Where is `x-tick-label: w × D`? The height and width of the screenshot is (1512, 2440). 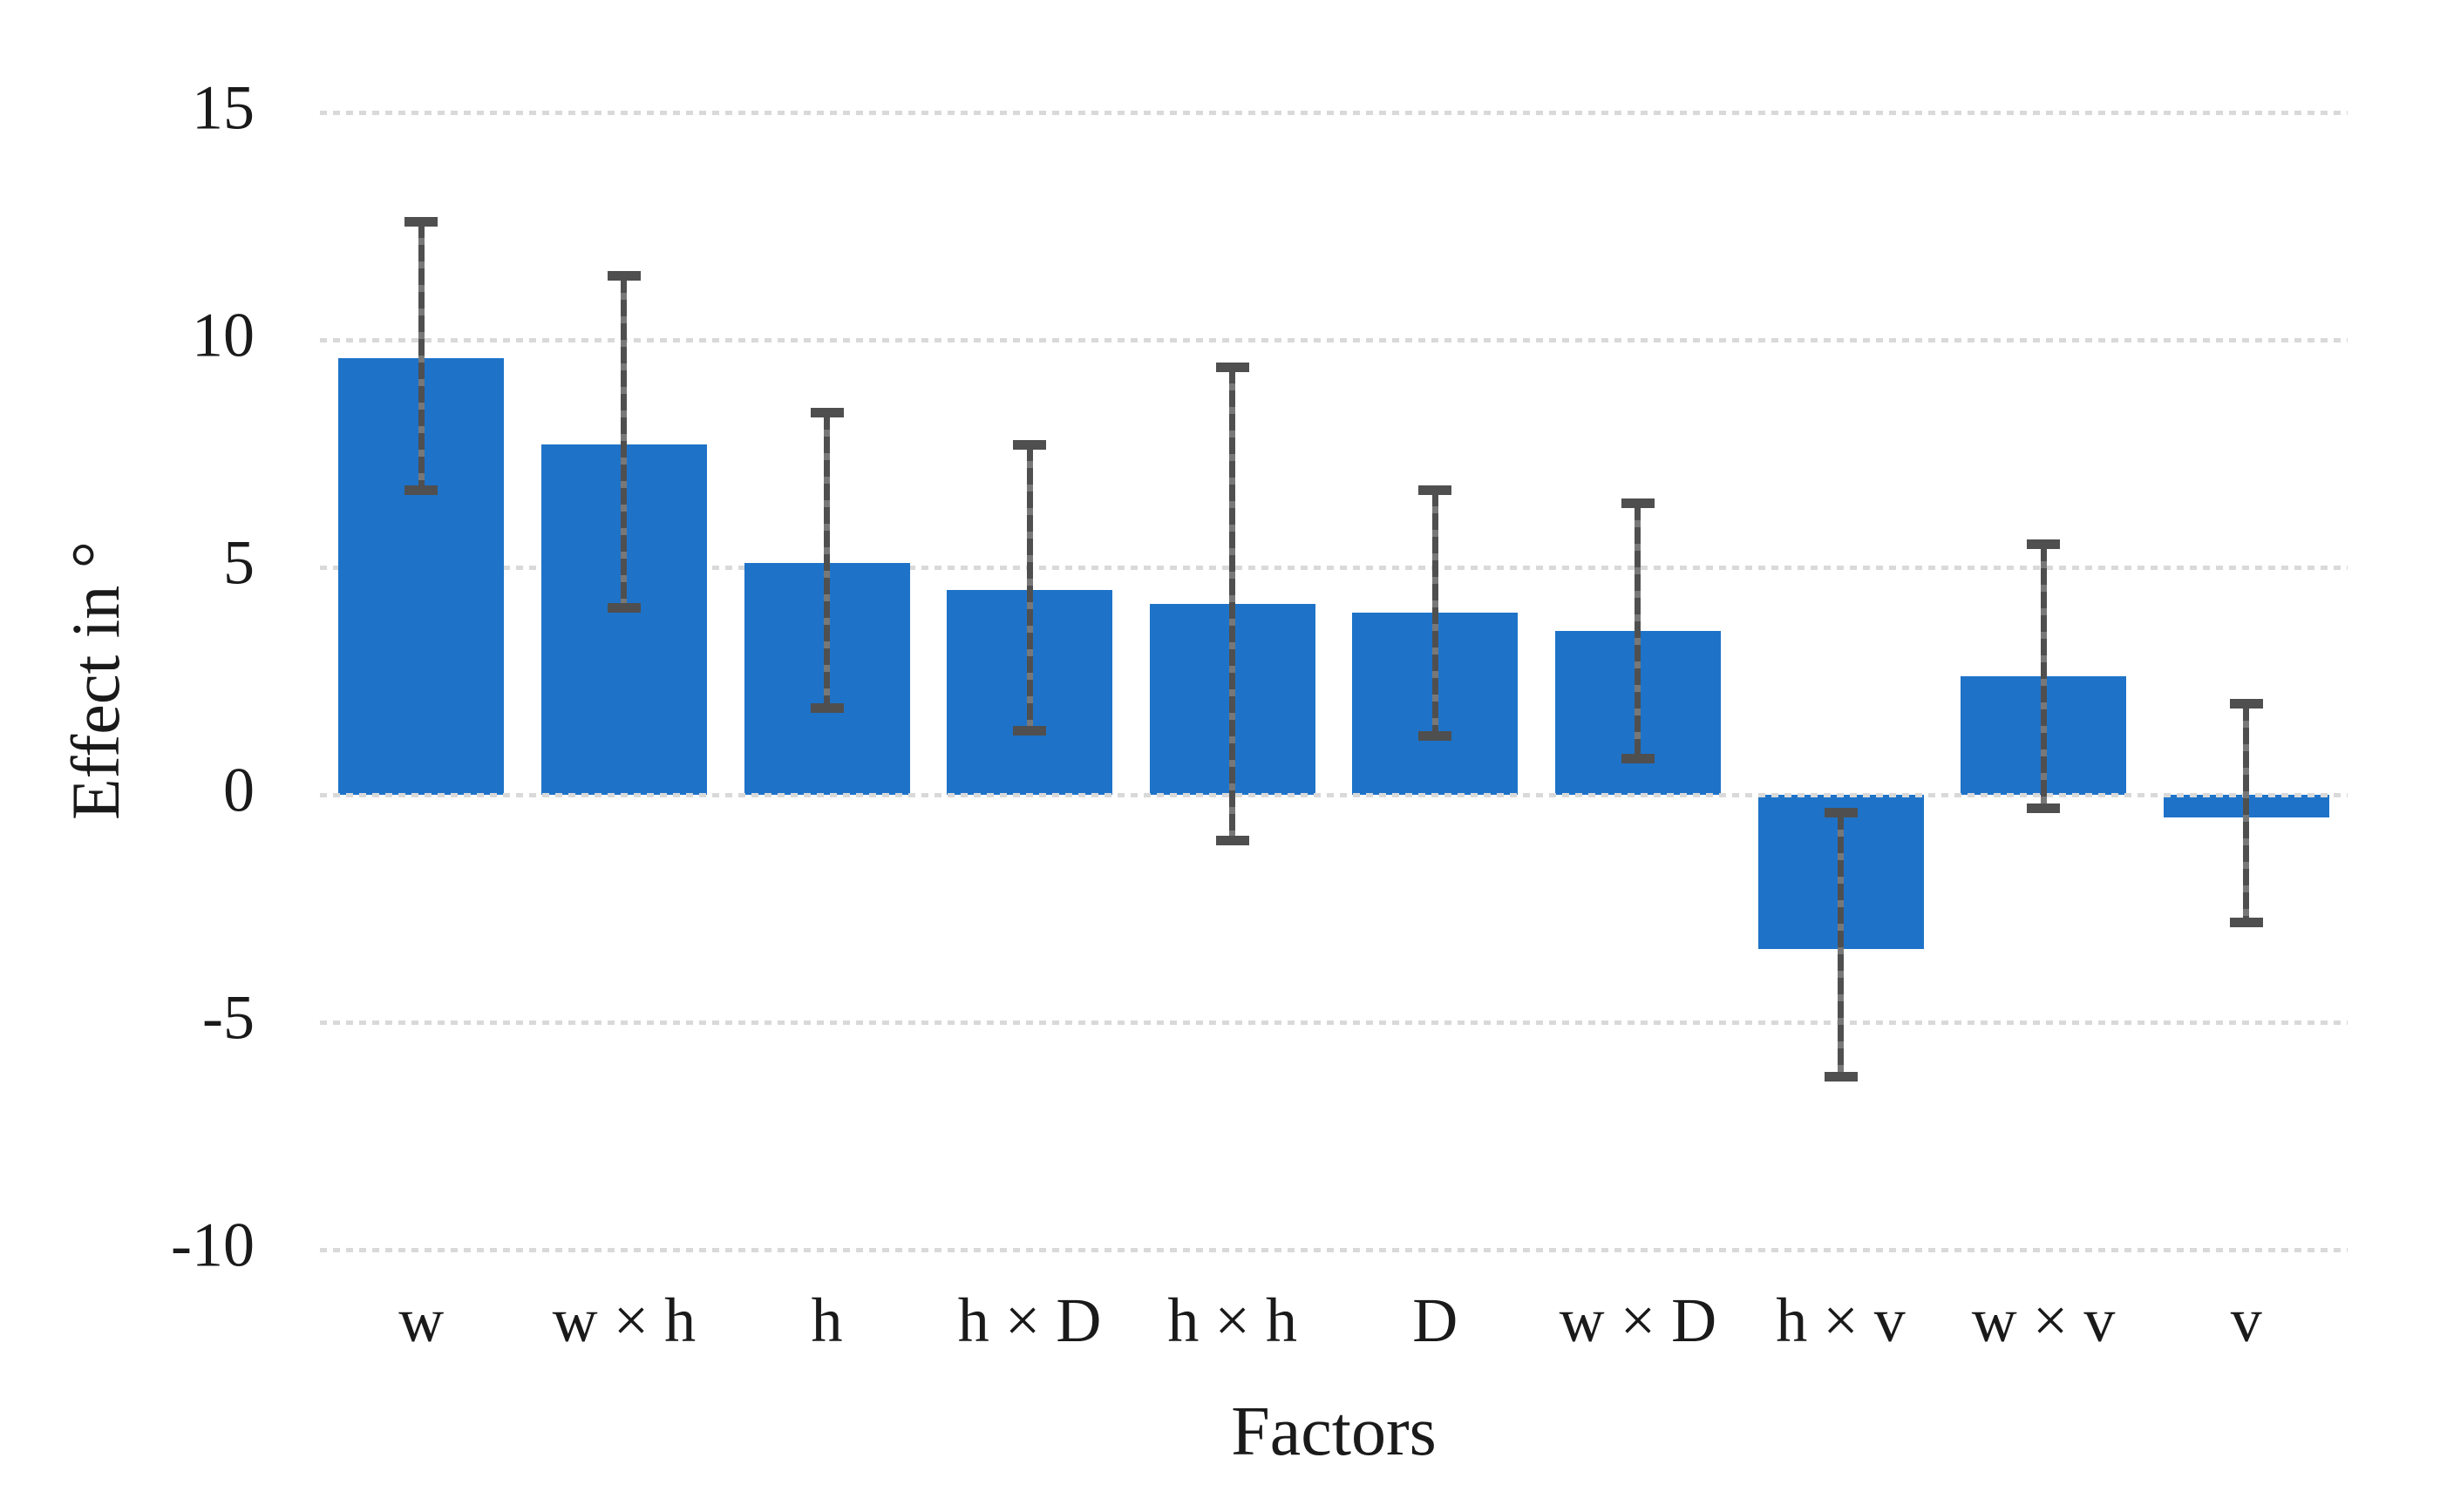
x-tick-label: w × D is located at coordinates (1638, 1320).